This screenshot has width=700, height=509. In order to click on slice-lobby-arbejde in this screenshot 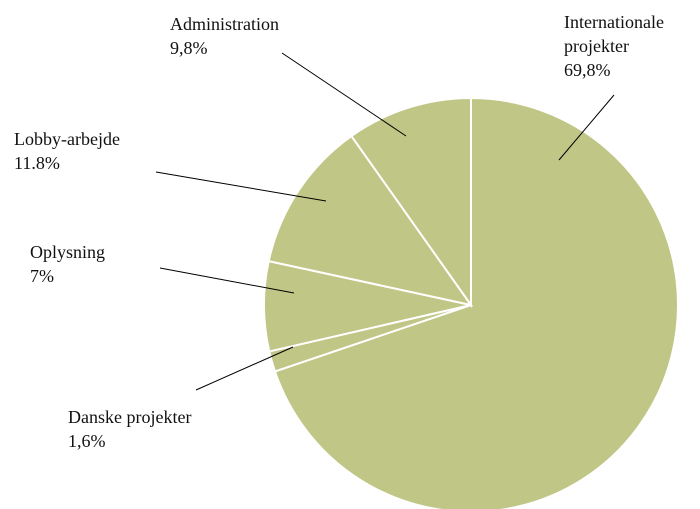, I will do `click(370, 220)`.